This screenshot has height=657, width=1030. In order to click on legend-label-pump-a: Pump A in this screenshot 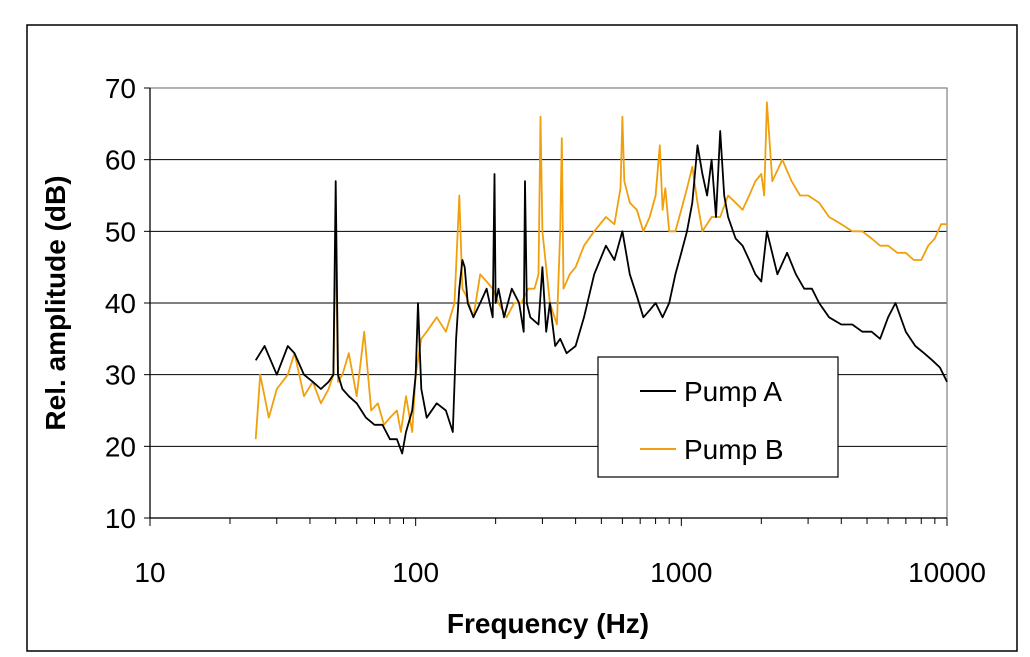, I will do `click(733, 391)`.